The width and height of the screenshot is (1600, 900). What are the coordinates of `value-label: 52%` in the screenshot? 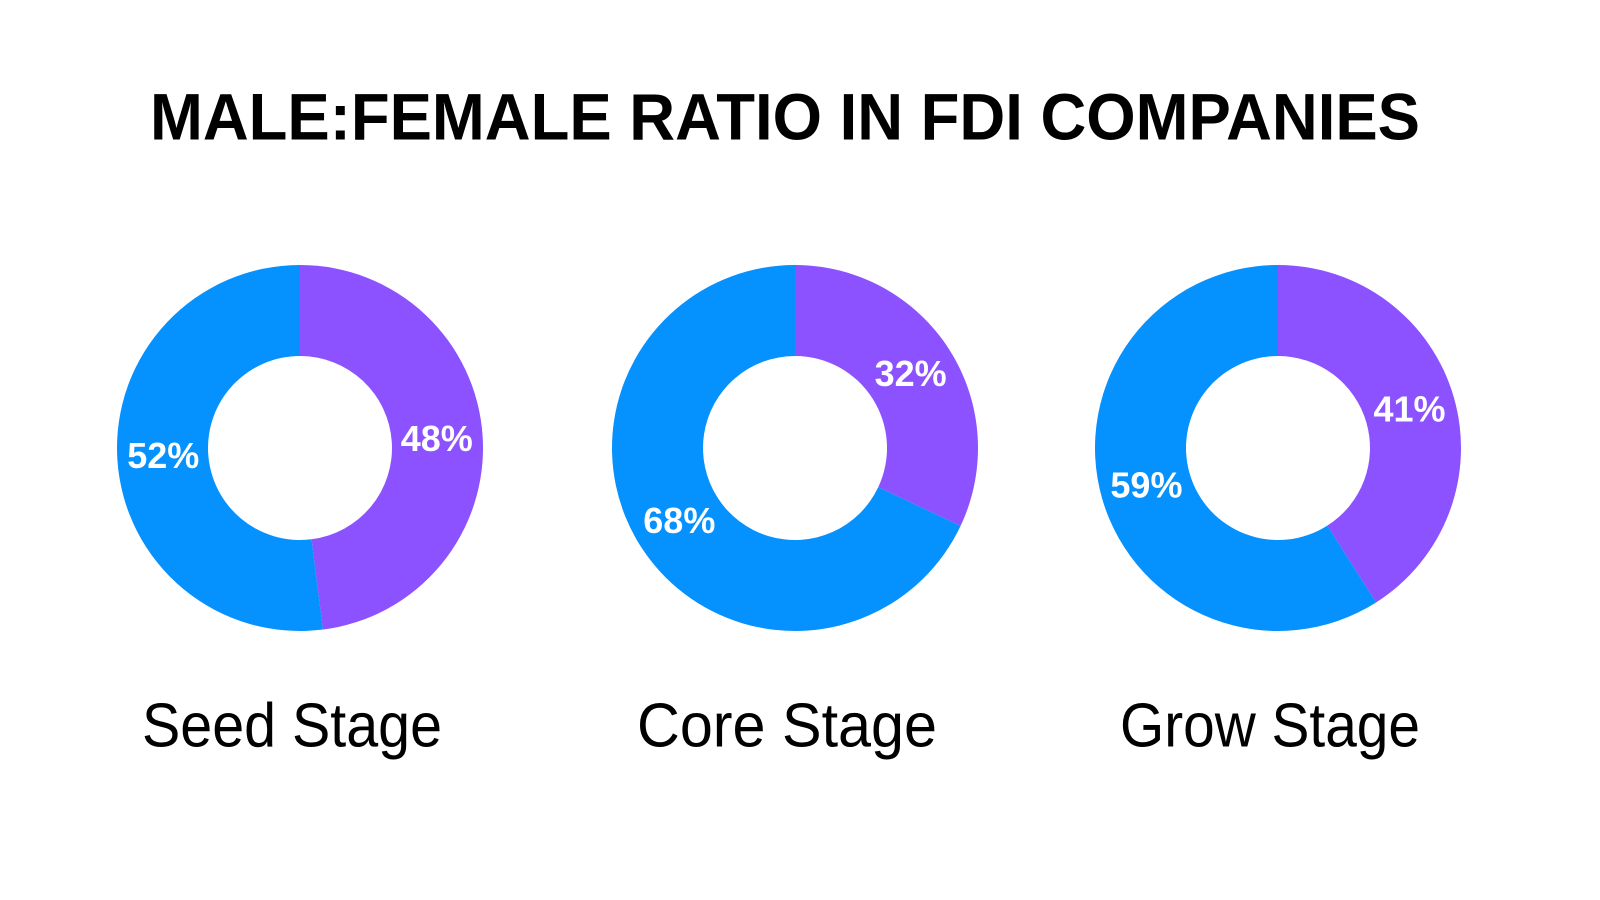 It's located at (163, 455).